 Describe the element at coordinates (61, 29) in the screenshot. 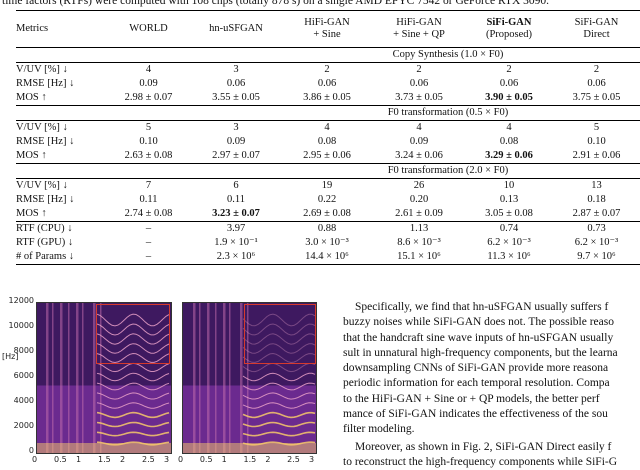

I see `column-header: Metrics` at that location.